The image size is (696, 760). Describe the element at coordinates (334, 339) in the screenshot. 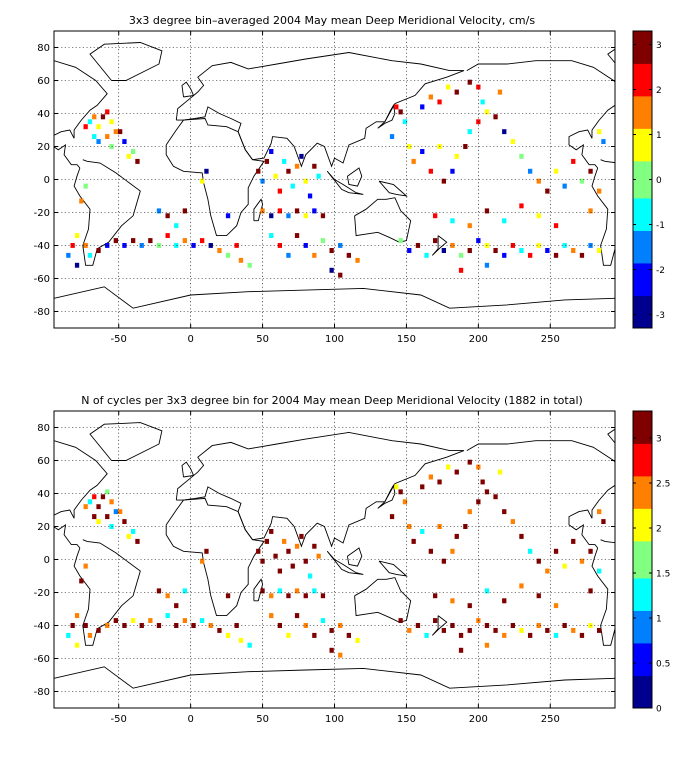

I see `x-tick-label: 100` at that location.